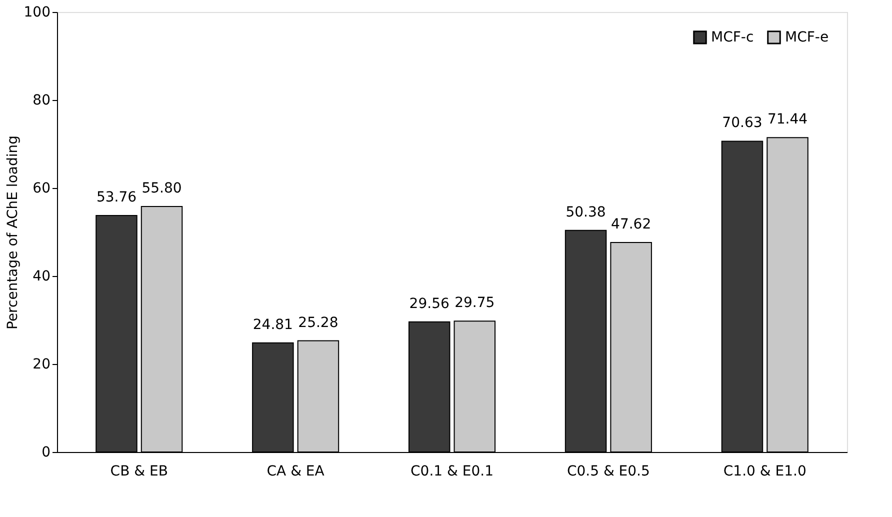 This screenshot has width=892, height=517. I want to click on data-label: 29.75, so click(474, 303).